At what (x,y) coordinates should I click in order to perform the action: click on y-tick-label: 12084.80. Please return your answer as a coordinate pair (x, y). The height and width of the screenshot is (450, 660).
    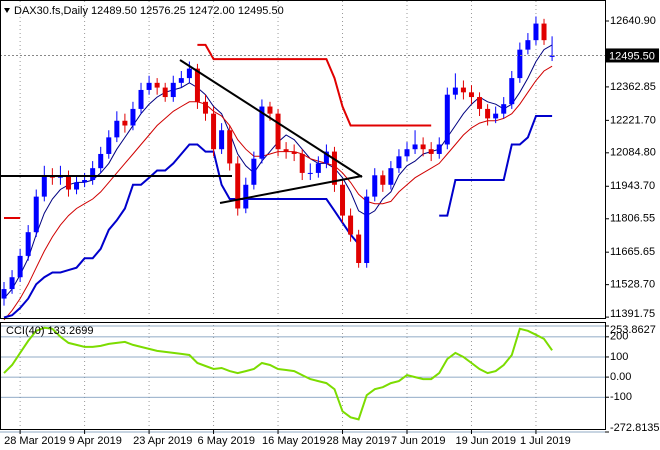
    Looking at the image, I should click on (633, 153).